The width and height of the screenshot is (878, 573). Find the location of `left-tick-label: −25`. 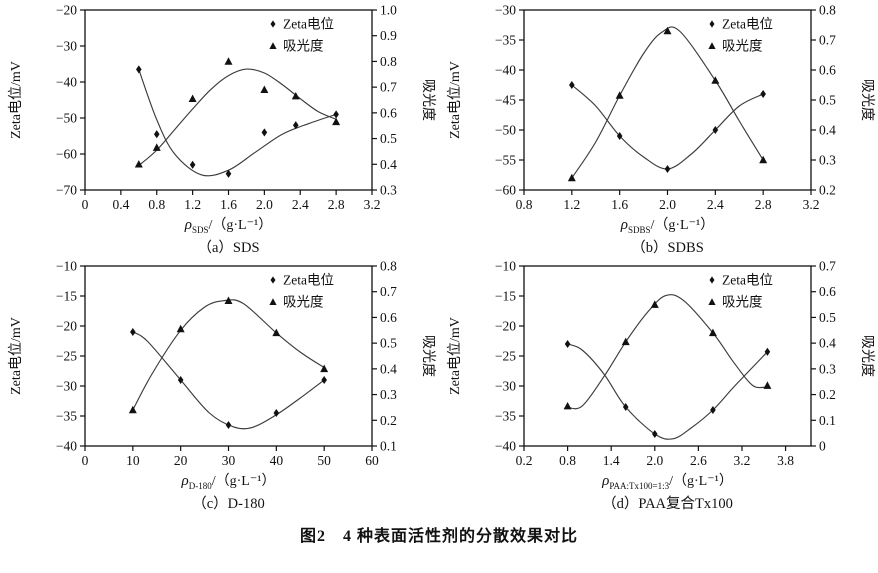

left-tick-label: −25 is located at coordinates (66, 355).